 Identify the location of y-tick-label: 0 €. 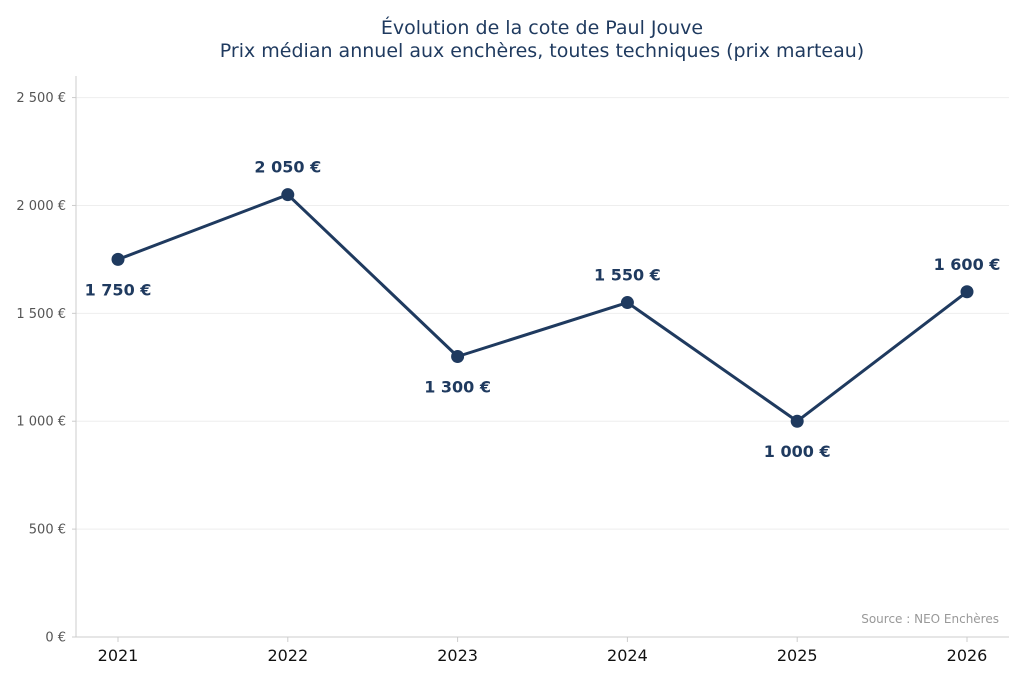
(55, 638).